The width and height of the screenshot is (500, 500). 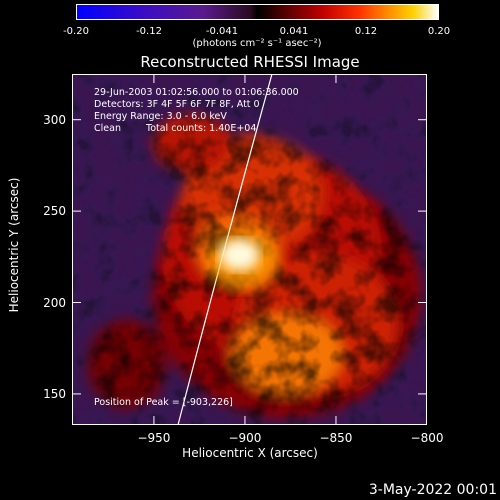 What do you see at coordinates (250, 453) in the screenshot?
I see `x-axis-label: Heliocentric X (arcsec)` at bounding box center [250, 453].